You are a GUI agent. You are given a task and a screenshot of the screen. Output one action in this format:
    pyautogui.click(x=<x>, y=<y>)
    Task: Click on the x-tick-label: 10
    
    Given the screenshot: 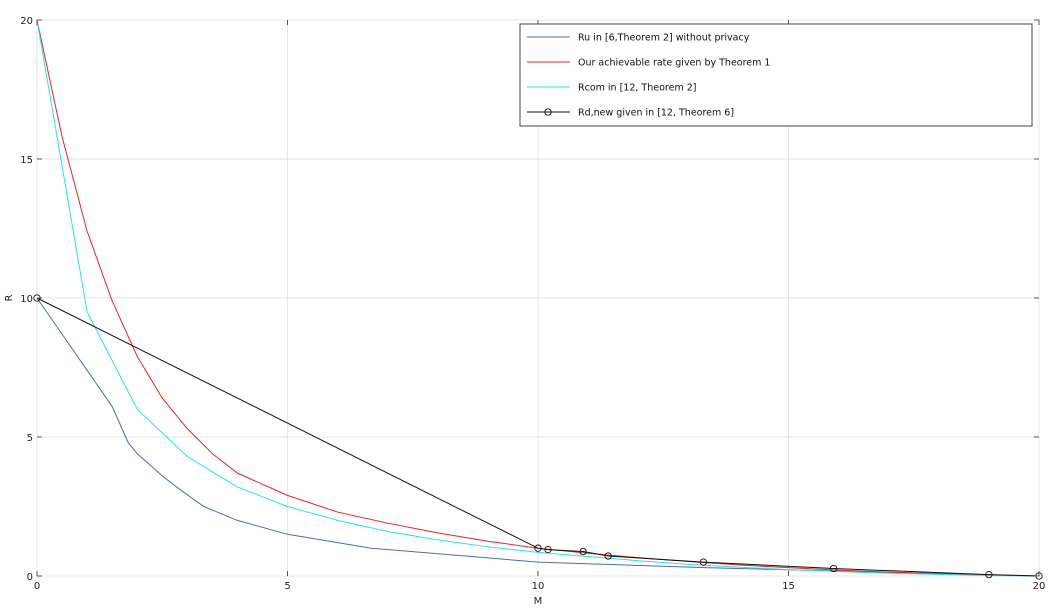 What is the action you would take?
    pyautogui.click(x=538, y=586)
    